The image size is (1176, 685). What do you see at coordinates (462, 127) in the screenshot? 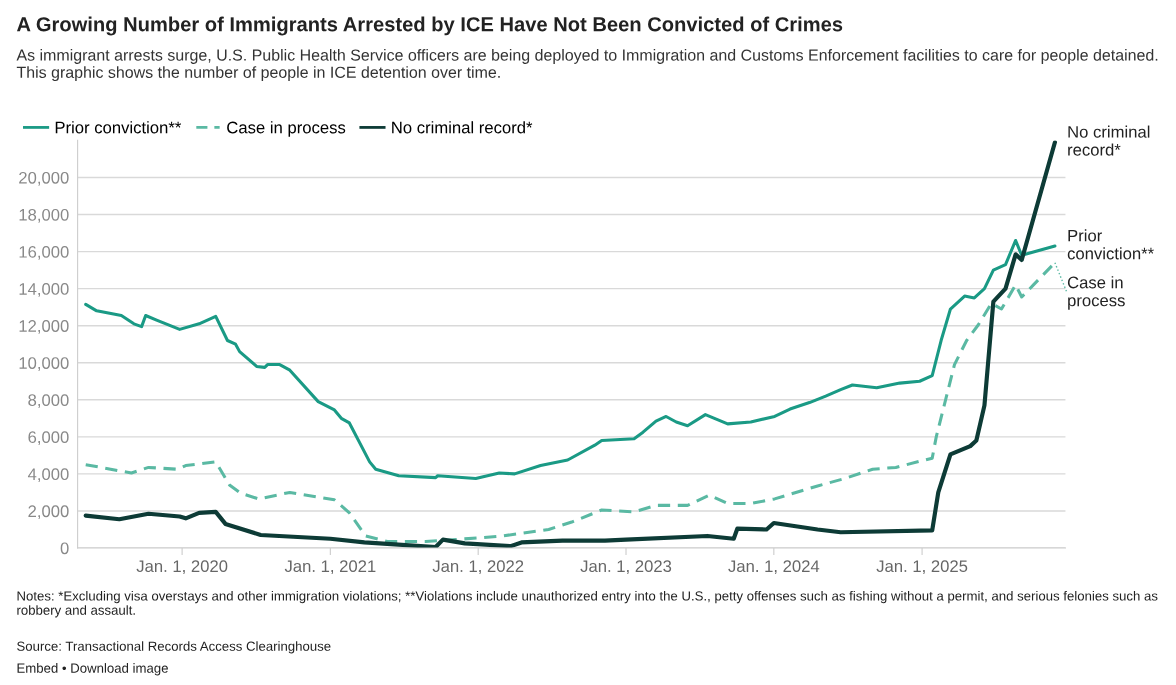
I see `legend-label: No criminal record*` at bounding box center [462, 127].